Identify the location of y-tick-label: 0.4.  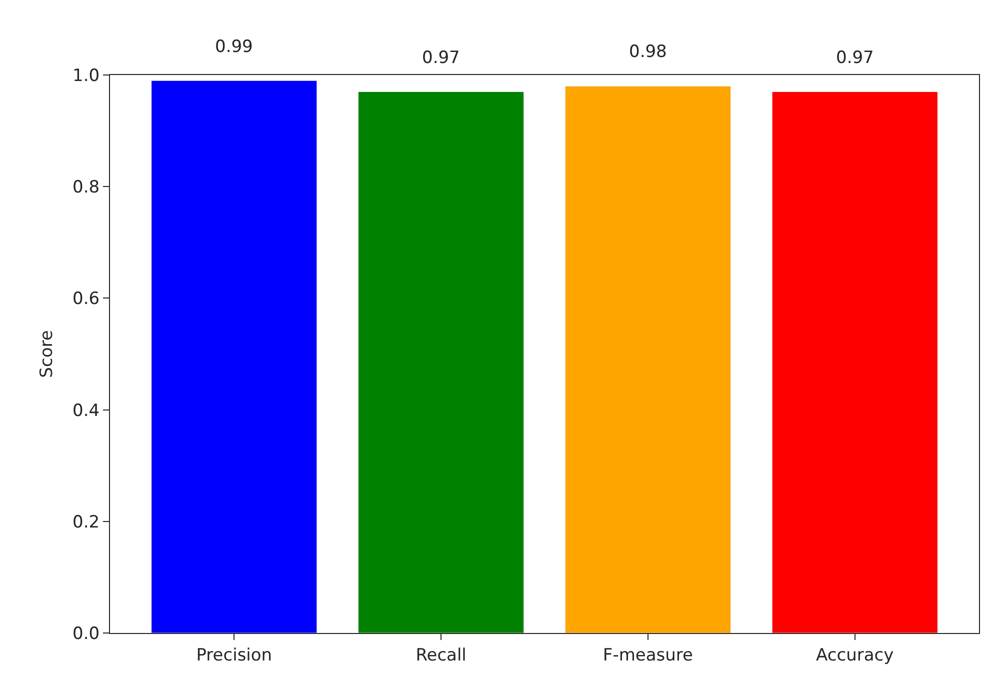
(86, 410).